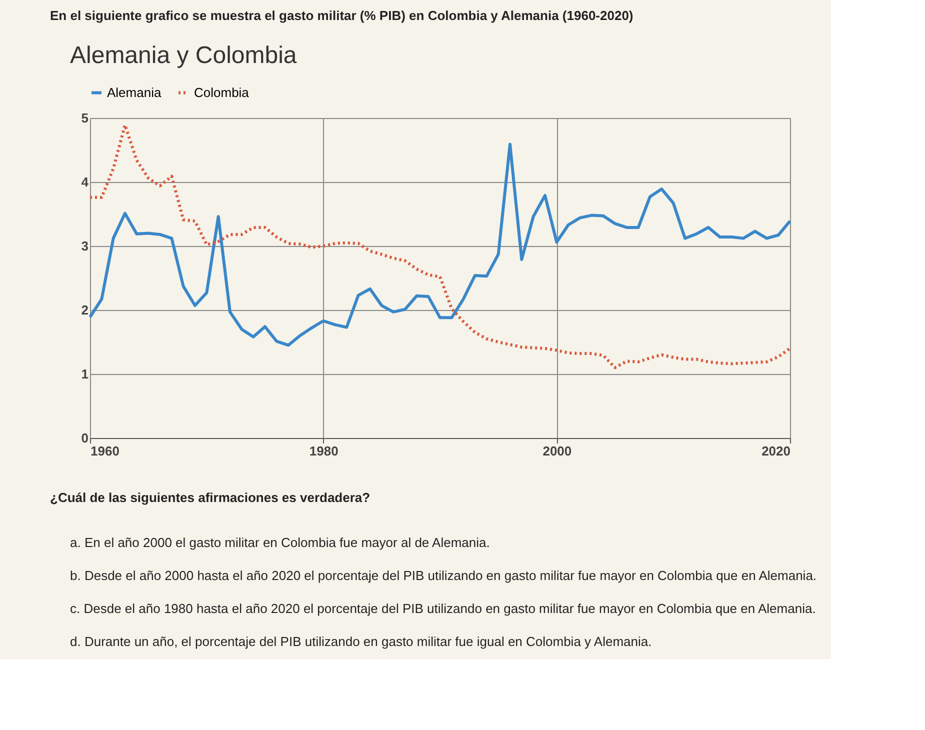 The height and width of the screenshot is (730, 925). I want to click on x-tick-label: 1980, so click(323, 451).